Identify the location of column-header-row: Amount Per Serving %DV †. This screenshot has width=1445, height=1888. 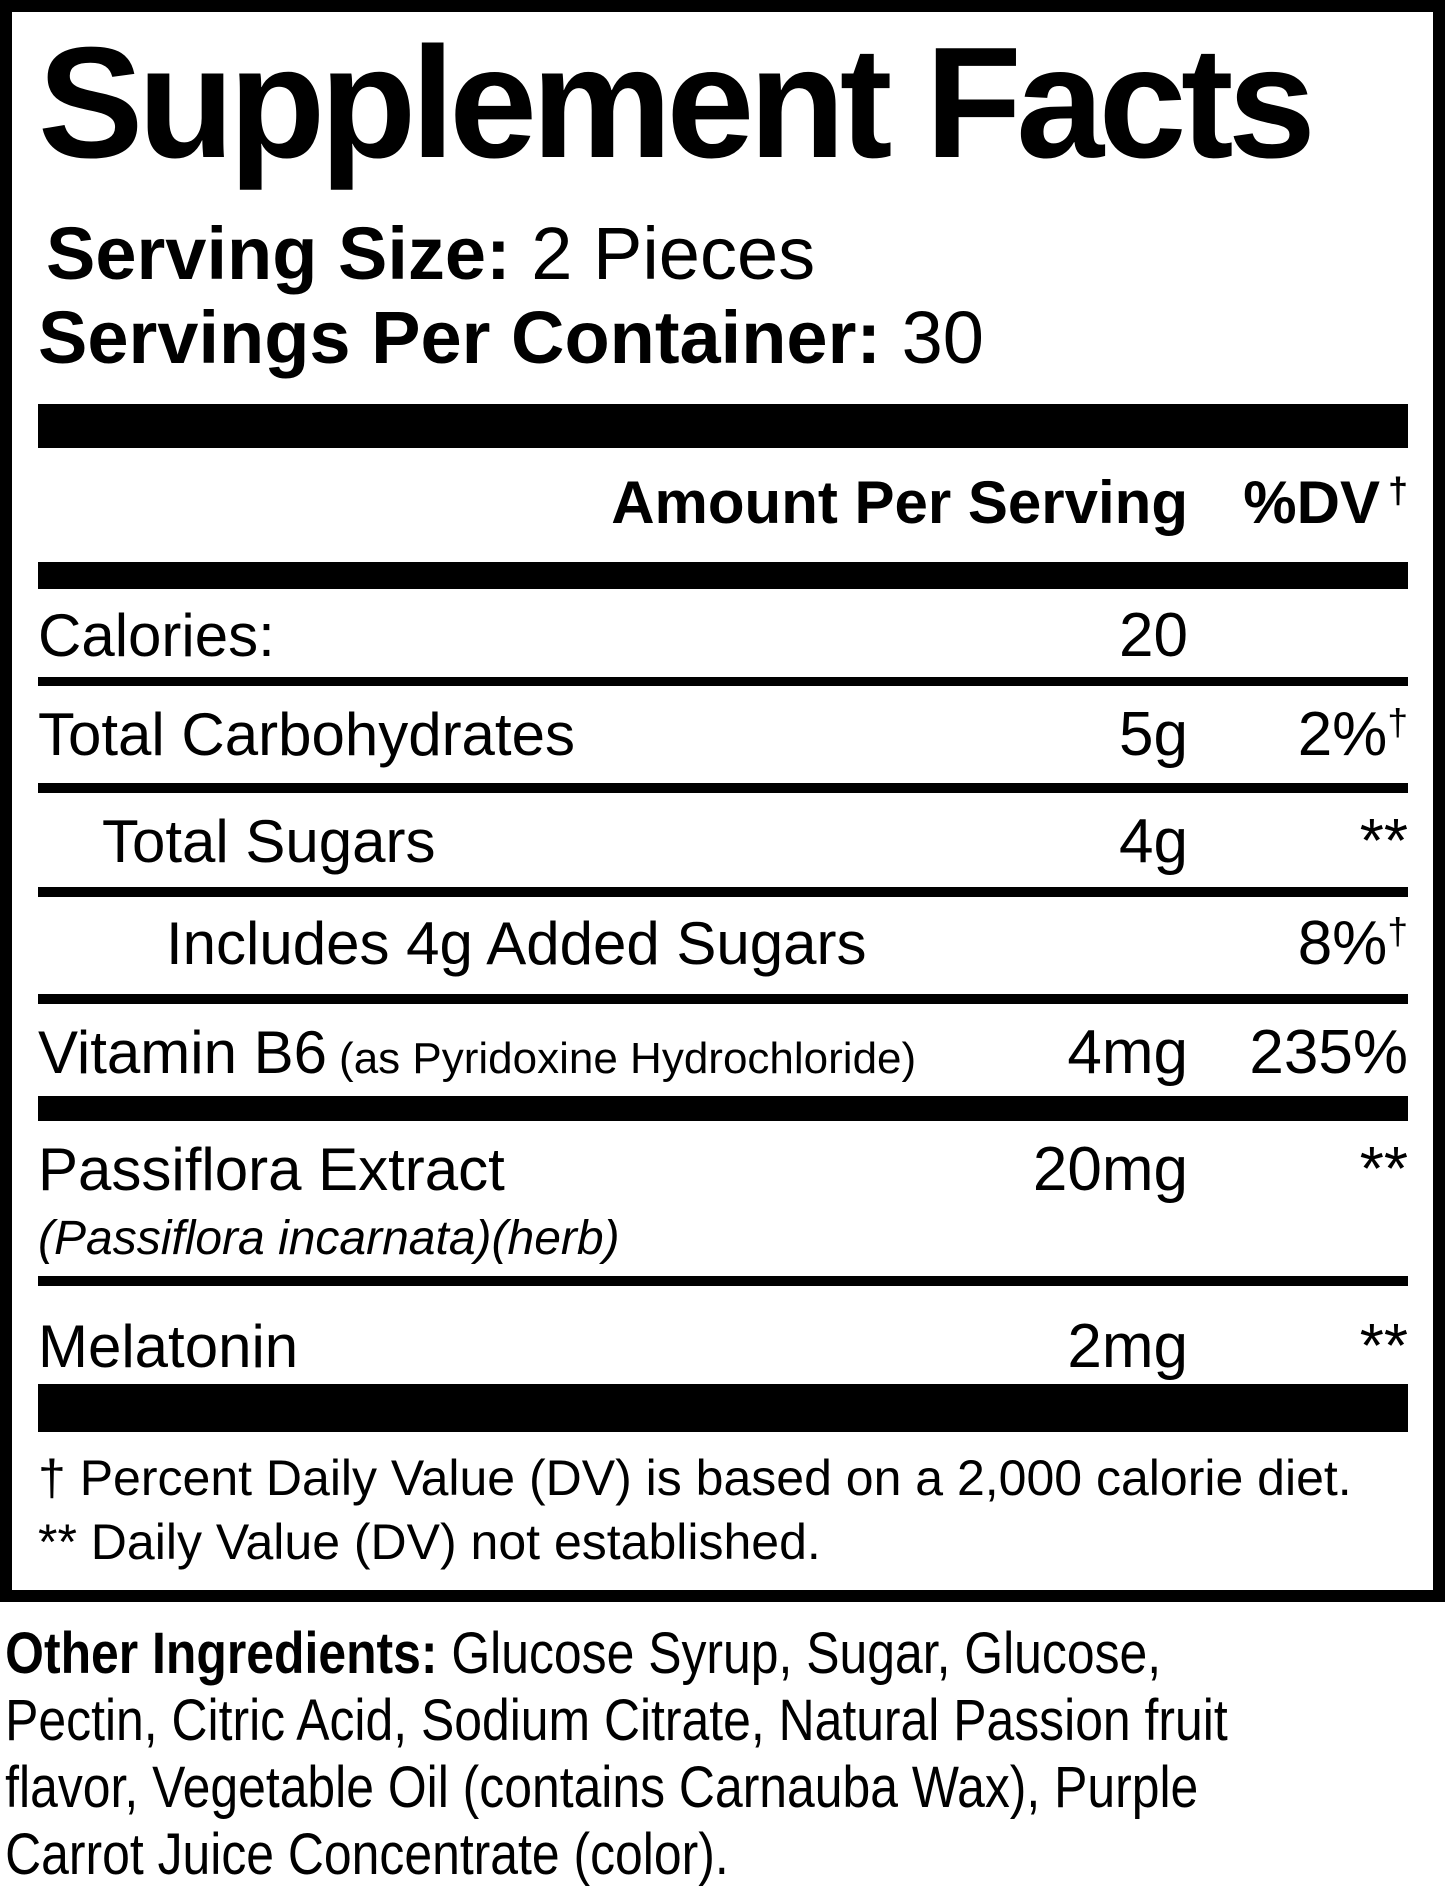
(723, 505).